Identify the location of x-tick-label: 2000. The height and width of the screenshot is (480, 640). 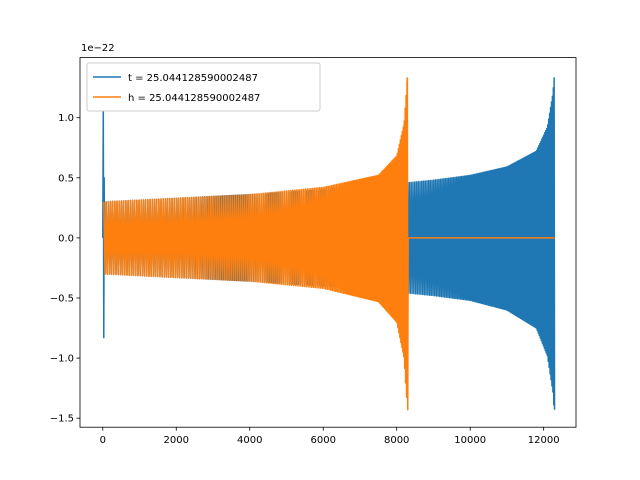
(176, 440).